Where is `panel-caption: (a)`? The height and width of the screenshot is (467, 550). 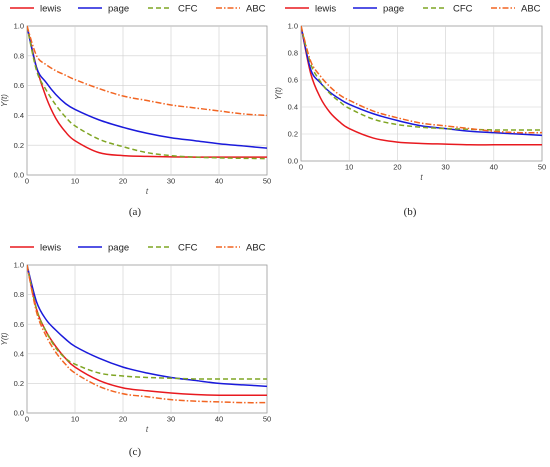
panel-caption: (a) is located at coordinates (135, 212).